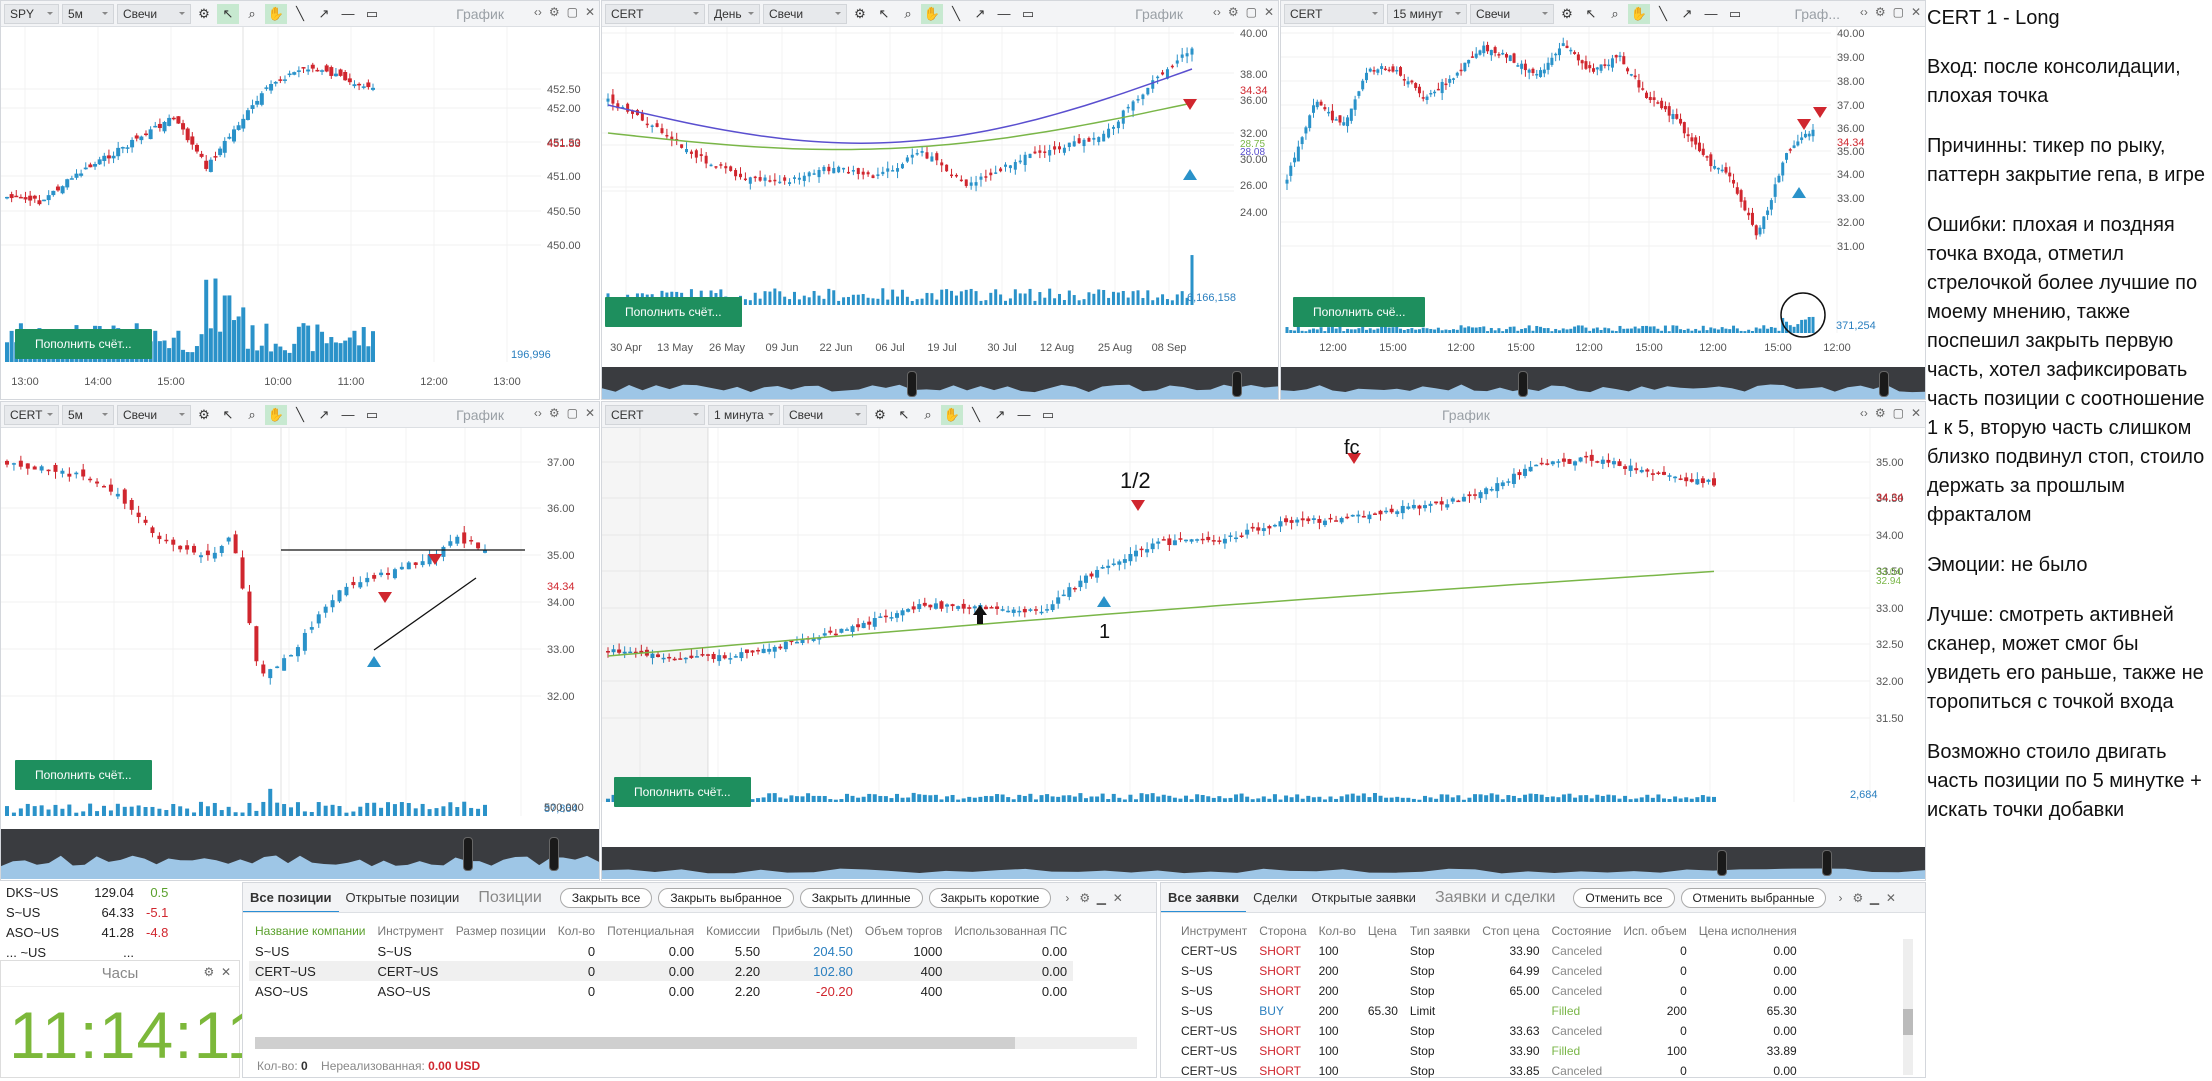  What do you see at coordinates (310, 931) in the screenshot?
I see `column-header: Название компании` at bounding box center [310, 931].